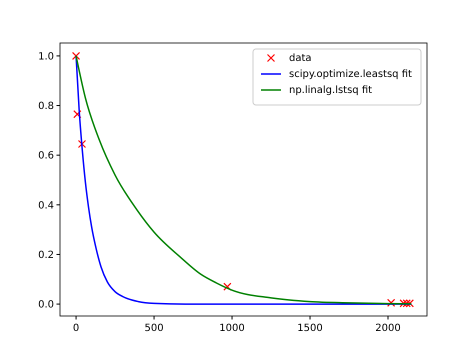  I want to click on y-tick-label: 0.0, so click(46, 305).